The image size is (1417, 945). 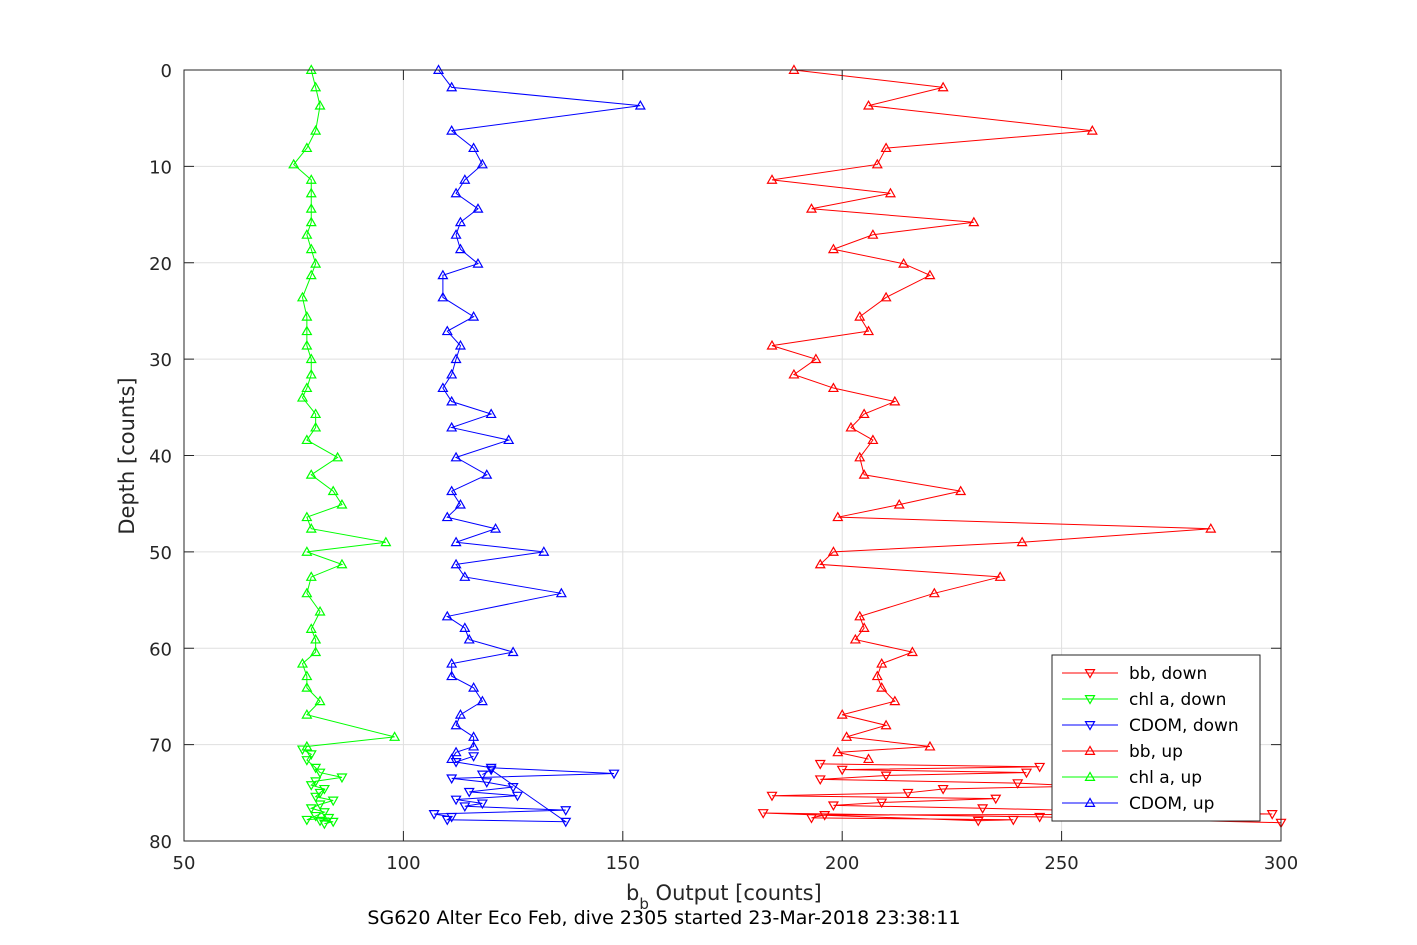 I want to click on y-tick-label: 20, so click(x=160, y=264).